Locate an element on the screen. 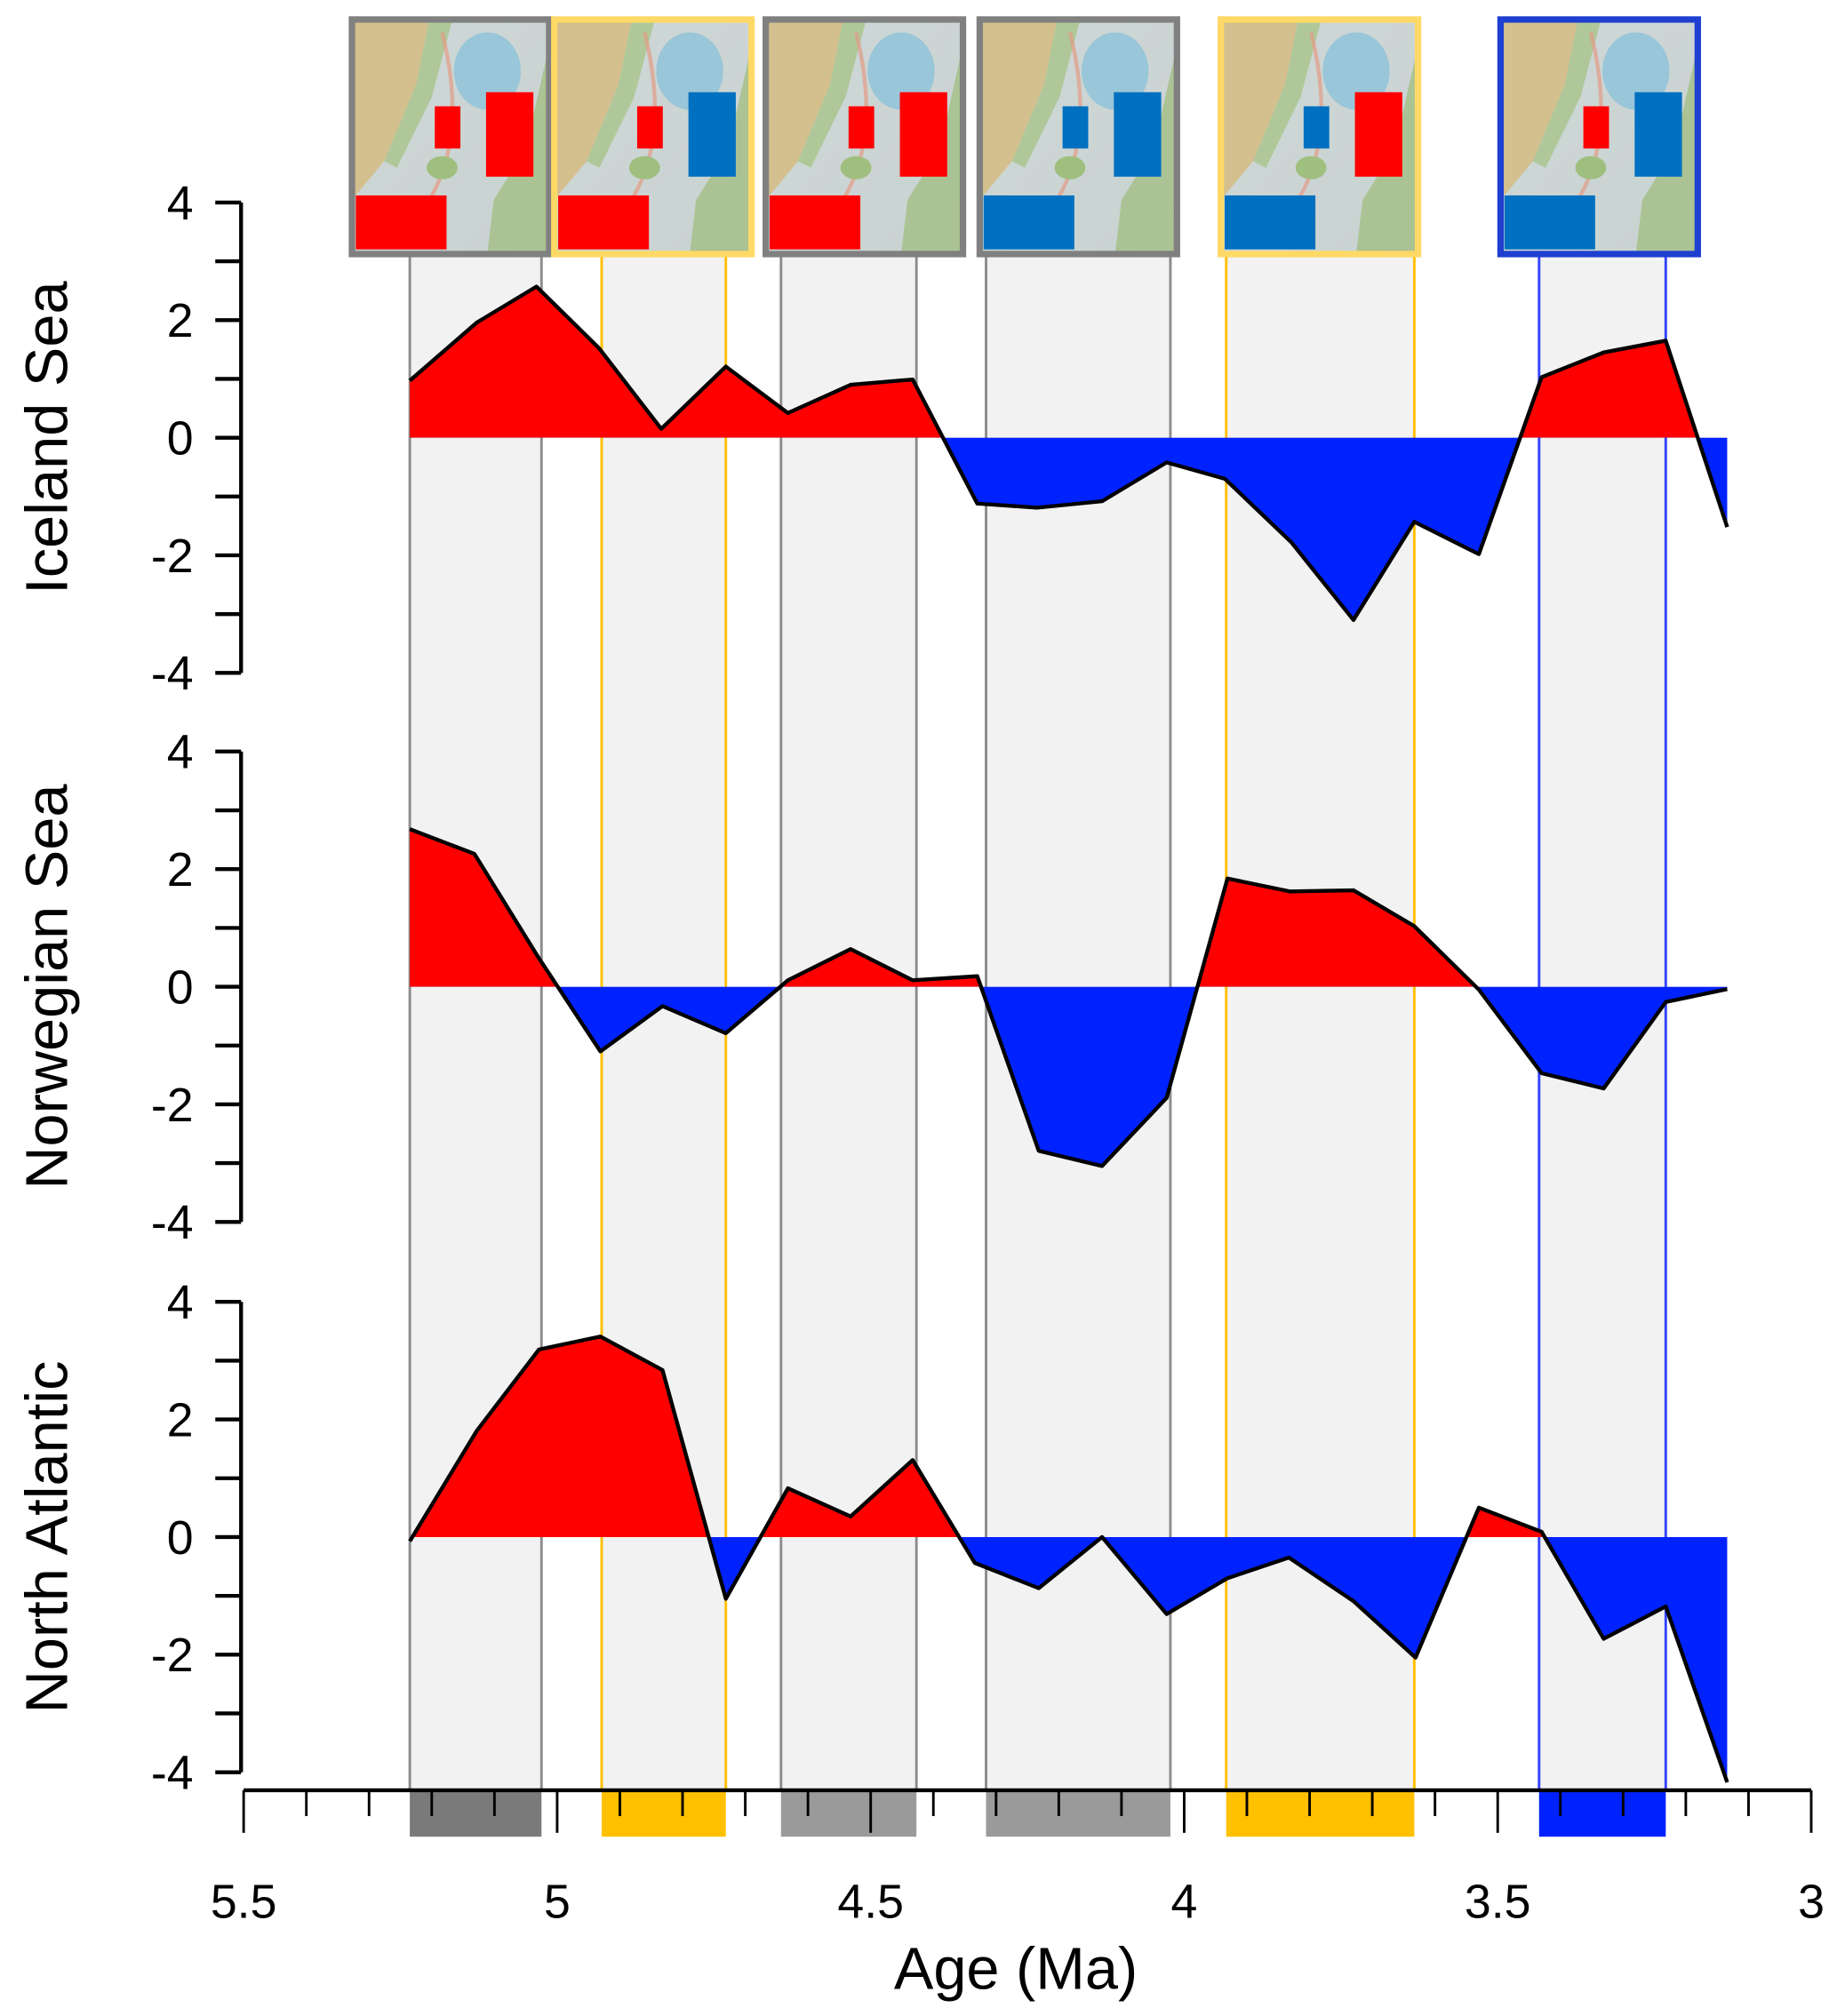 This screenshot has height=2016, width=1837. y-axis-title: North Atlantic is located at coordinates (47, 1538).